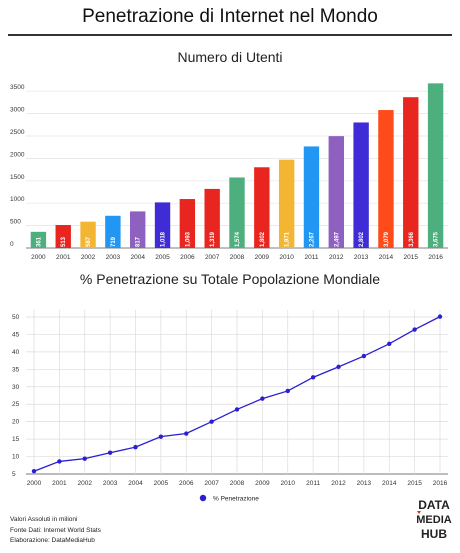 The width and height of the screenshot is (460, 553). Describe the element at coordinates (440, 483) in the screenshot. I see `line-x-tick-label: 2016` at that location.